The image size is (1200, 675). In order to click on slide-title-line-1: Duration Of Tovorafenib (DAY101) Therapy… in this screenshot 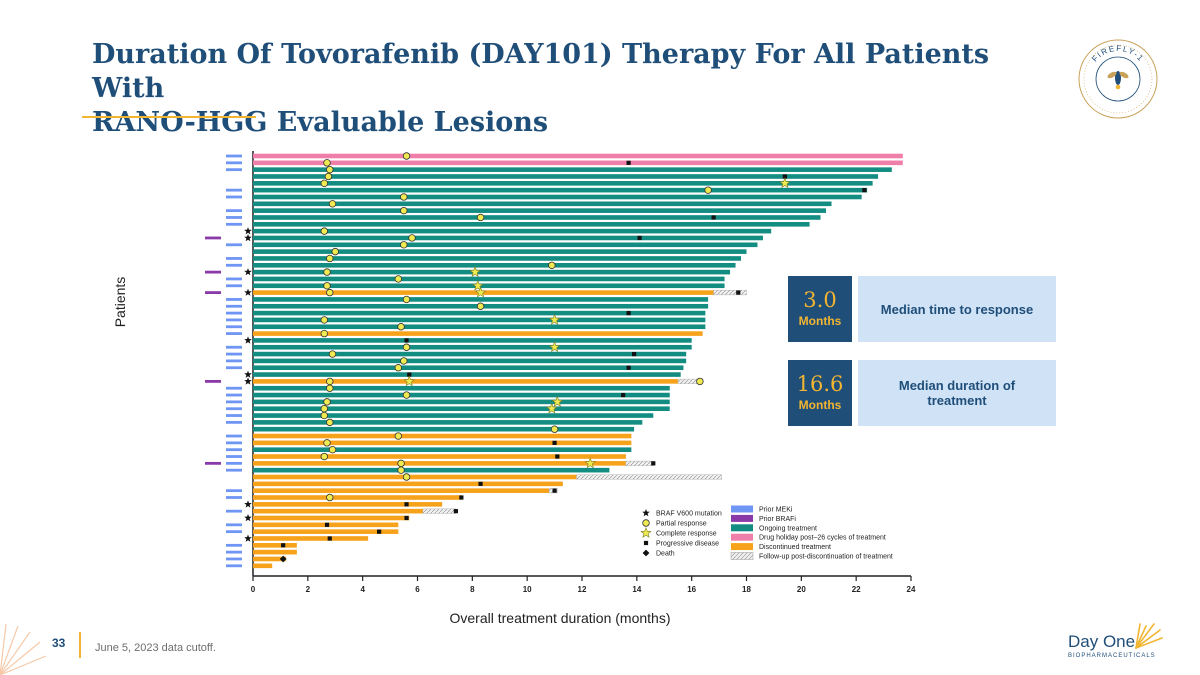, I will do `click(541, 71)`.